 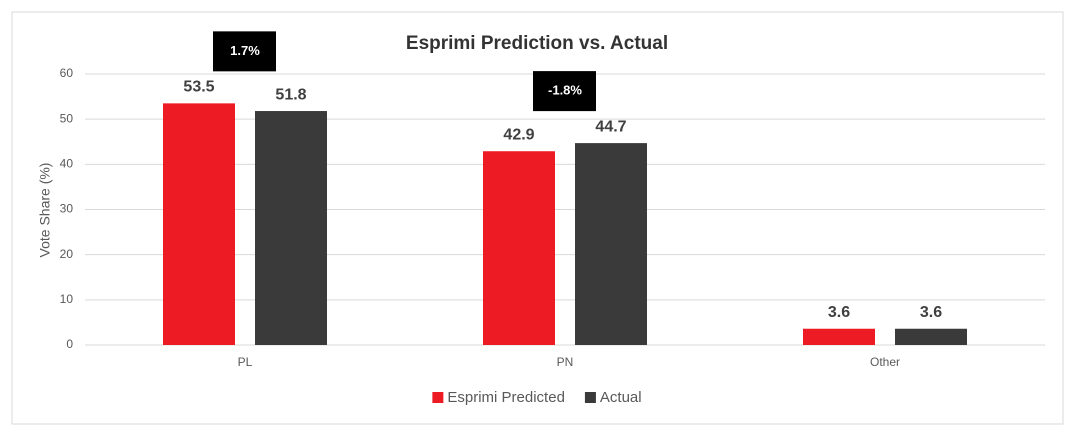 What do you see at coordinates (67, 118) in the screenshot?
I see `y-tick-label: 50` at bounding box center [67, 118].